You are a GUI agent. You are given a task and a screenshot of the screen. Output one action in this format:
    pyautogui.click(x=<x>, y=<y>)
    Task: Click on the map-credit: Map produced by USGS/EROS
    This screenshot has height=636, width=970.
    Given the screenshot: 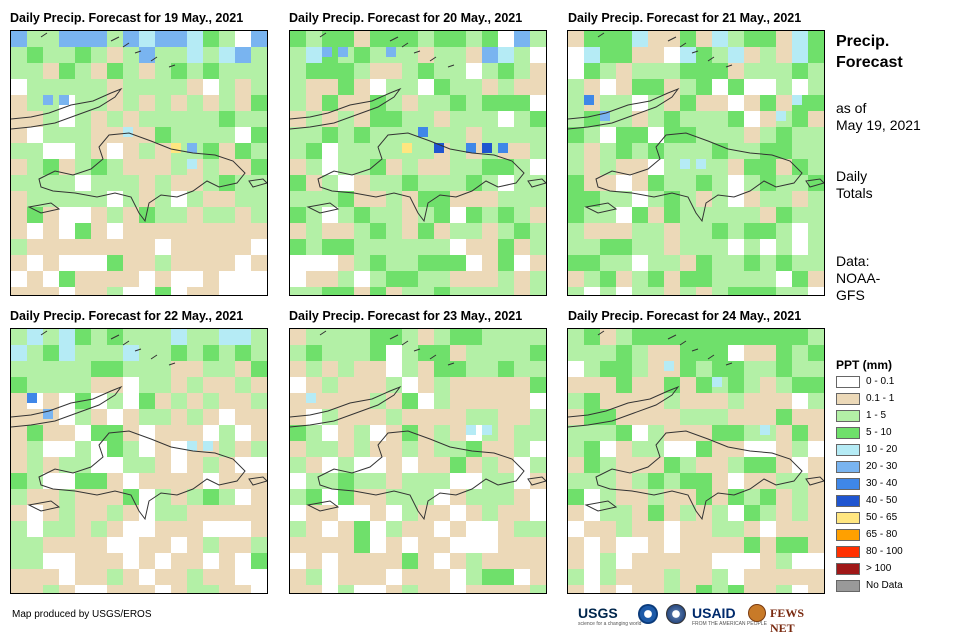 What is the action you would take?
    pyautogui.click(x=82, y=614)
    